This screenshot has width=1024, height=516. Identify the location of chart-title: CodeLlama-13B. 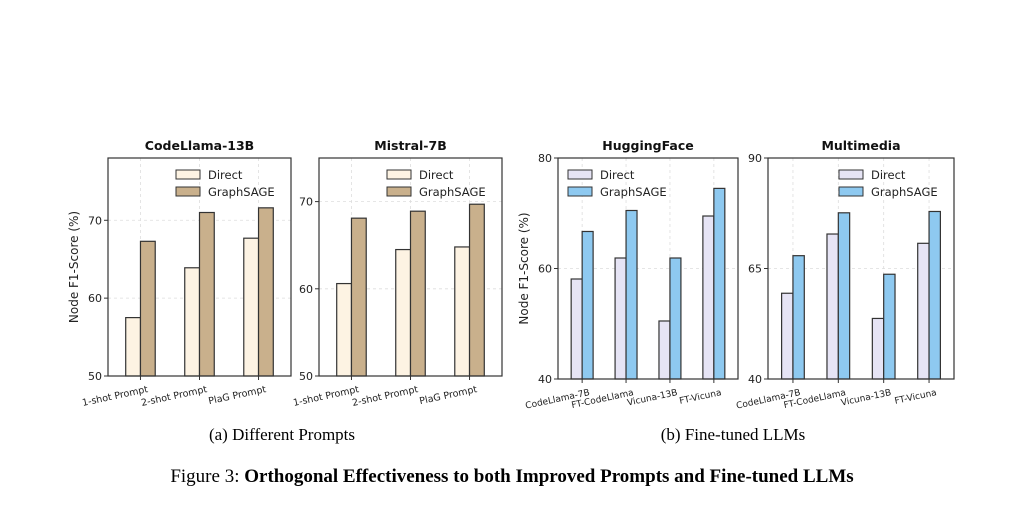
(199, 145).